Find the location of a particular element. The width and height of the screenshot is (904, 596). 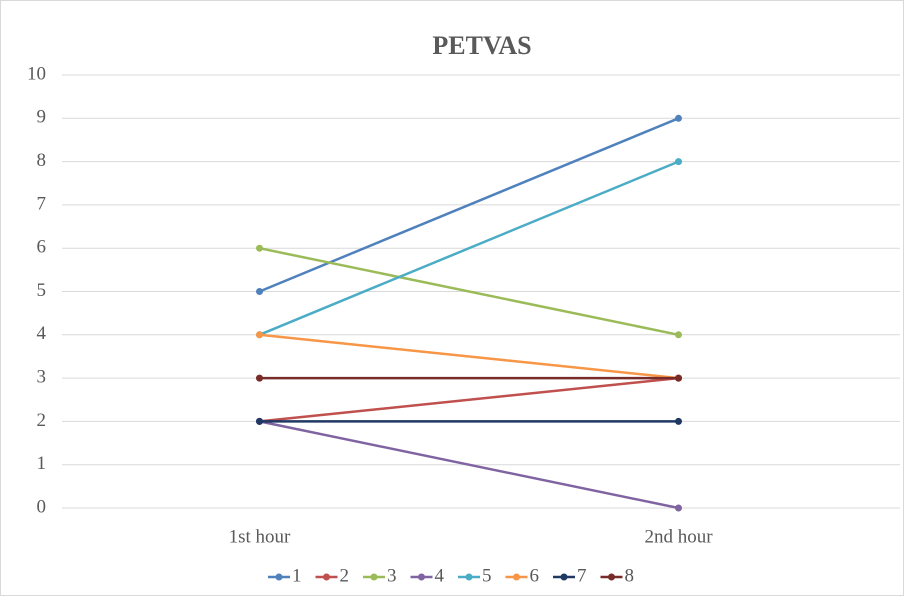

legend-label: 1 is located at coordinates (297, 575).